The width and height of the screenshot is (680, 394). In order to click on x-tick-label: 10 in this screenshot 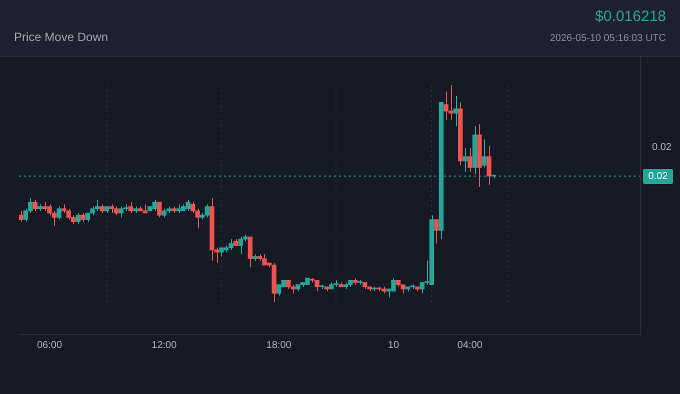, I will do `click(394, 345)`.